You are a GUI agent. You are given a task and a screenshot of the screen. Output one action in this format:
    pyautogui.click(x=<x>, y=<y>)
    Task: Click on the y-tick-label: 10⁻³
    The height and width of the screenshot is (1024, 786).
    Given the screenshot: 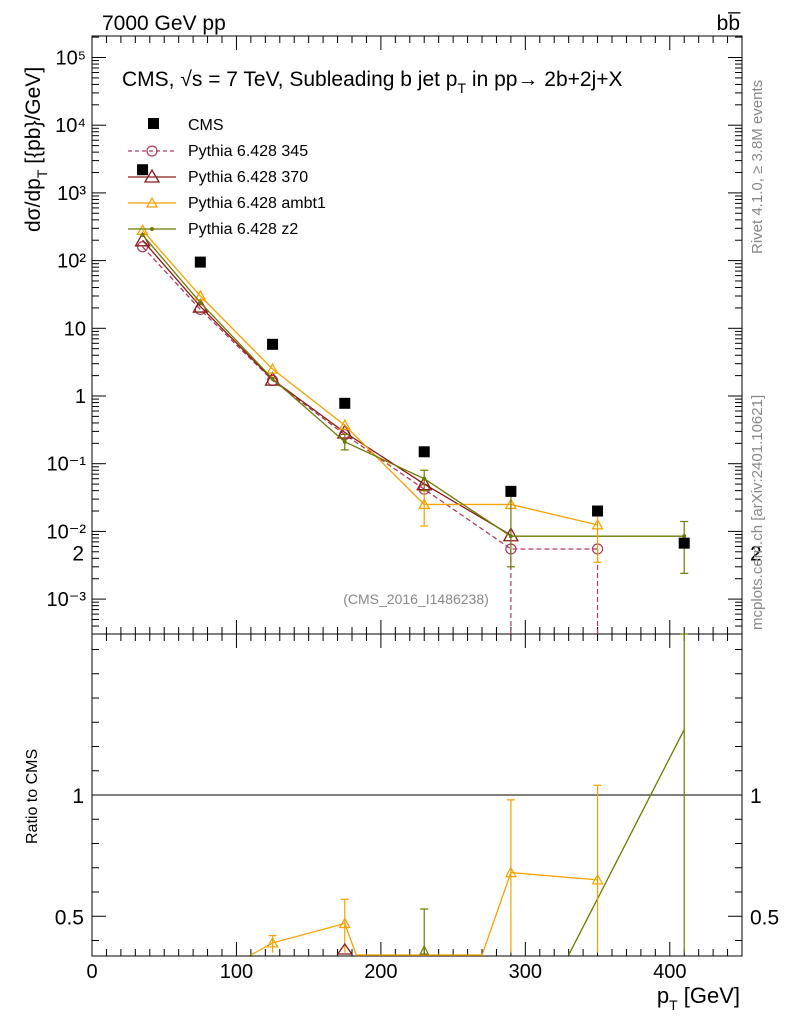 What is the action you would take?
    pyautogui.click(x=67, y=600)
    